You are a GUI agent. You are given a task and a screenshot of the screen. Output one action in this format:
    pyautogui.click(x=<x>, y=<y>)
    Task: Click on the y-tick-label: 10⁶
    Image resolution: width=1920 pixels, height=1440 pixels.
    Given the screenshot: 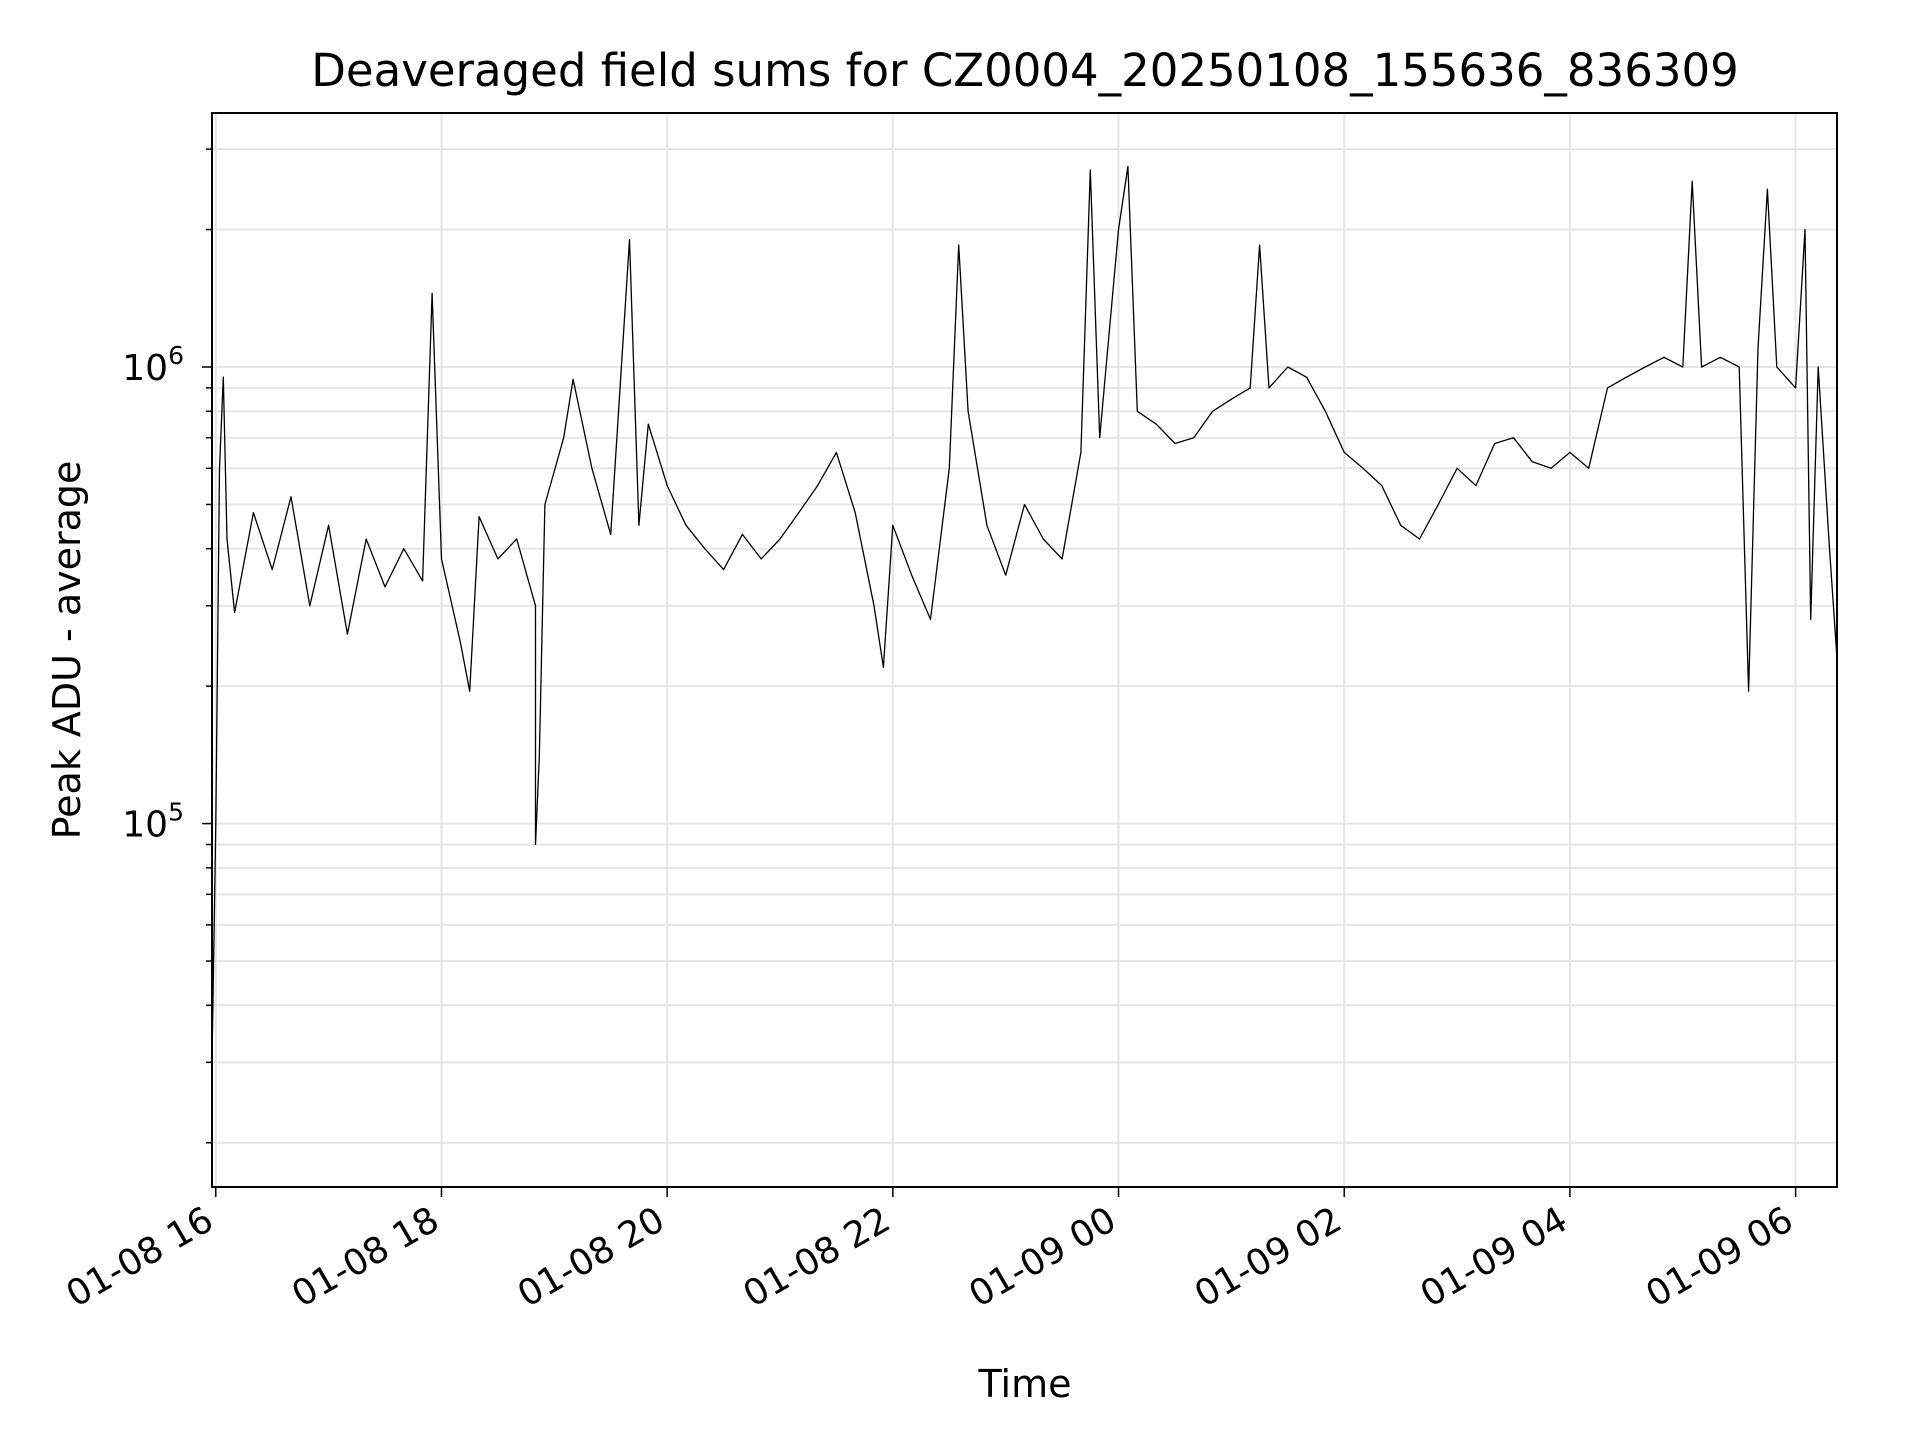 What is the action you would take?
    pyautogui.click(x=153, y=365)
    